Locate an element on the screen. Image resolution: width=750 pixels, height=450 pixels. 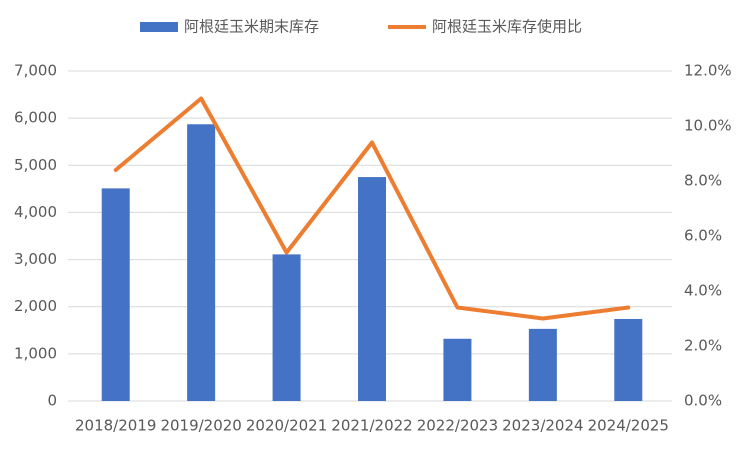
legend-label: 阿根廷玉米期末库存 is located at coordinates (251, 27).